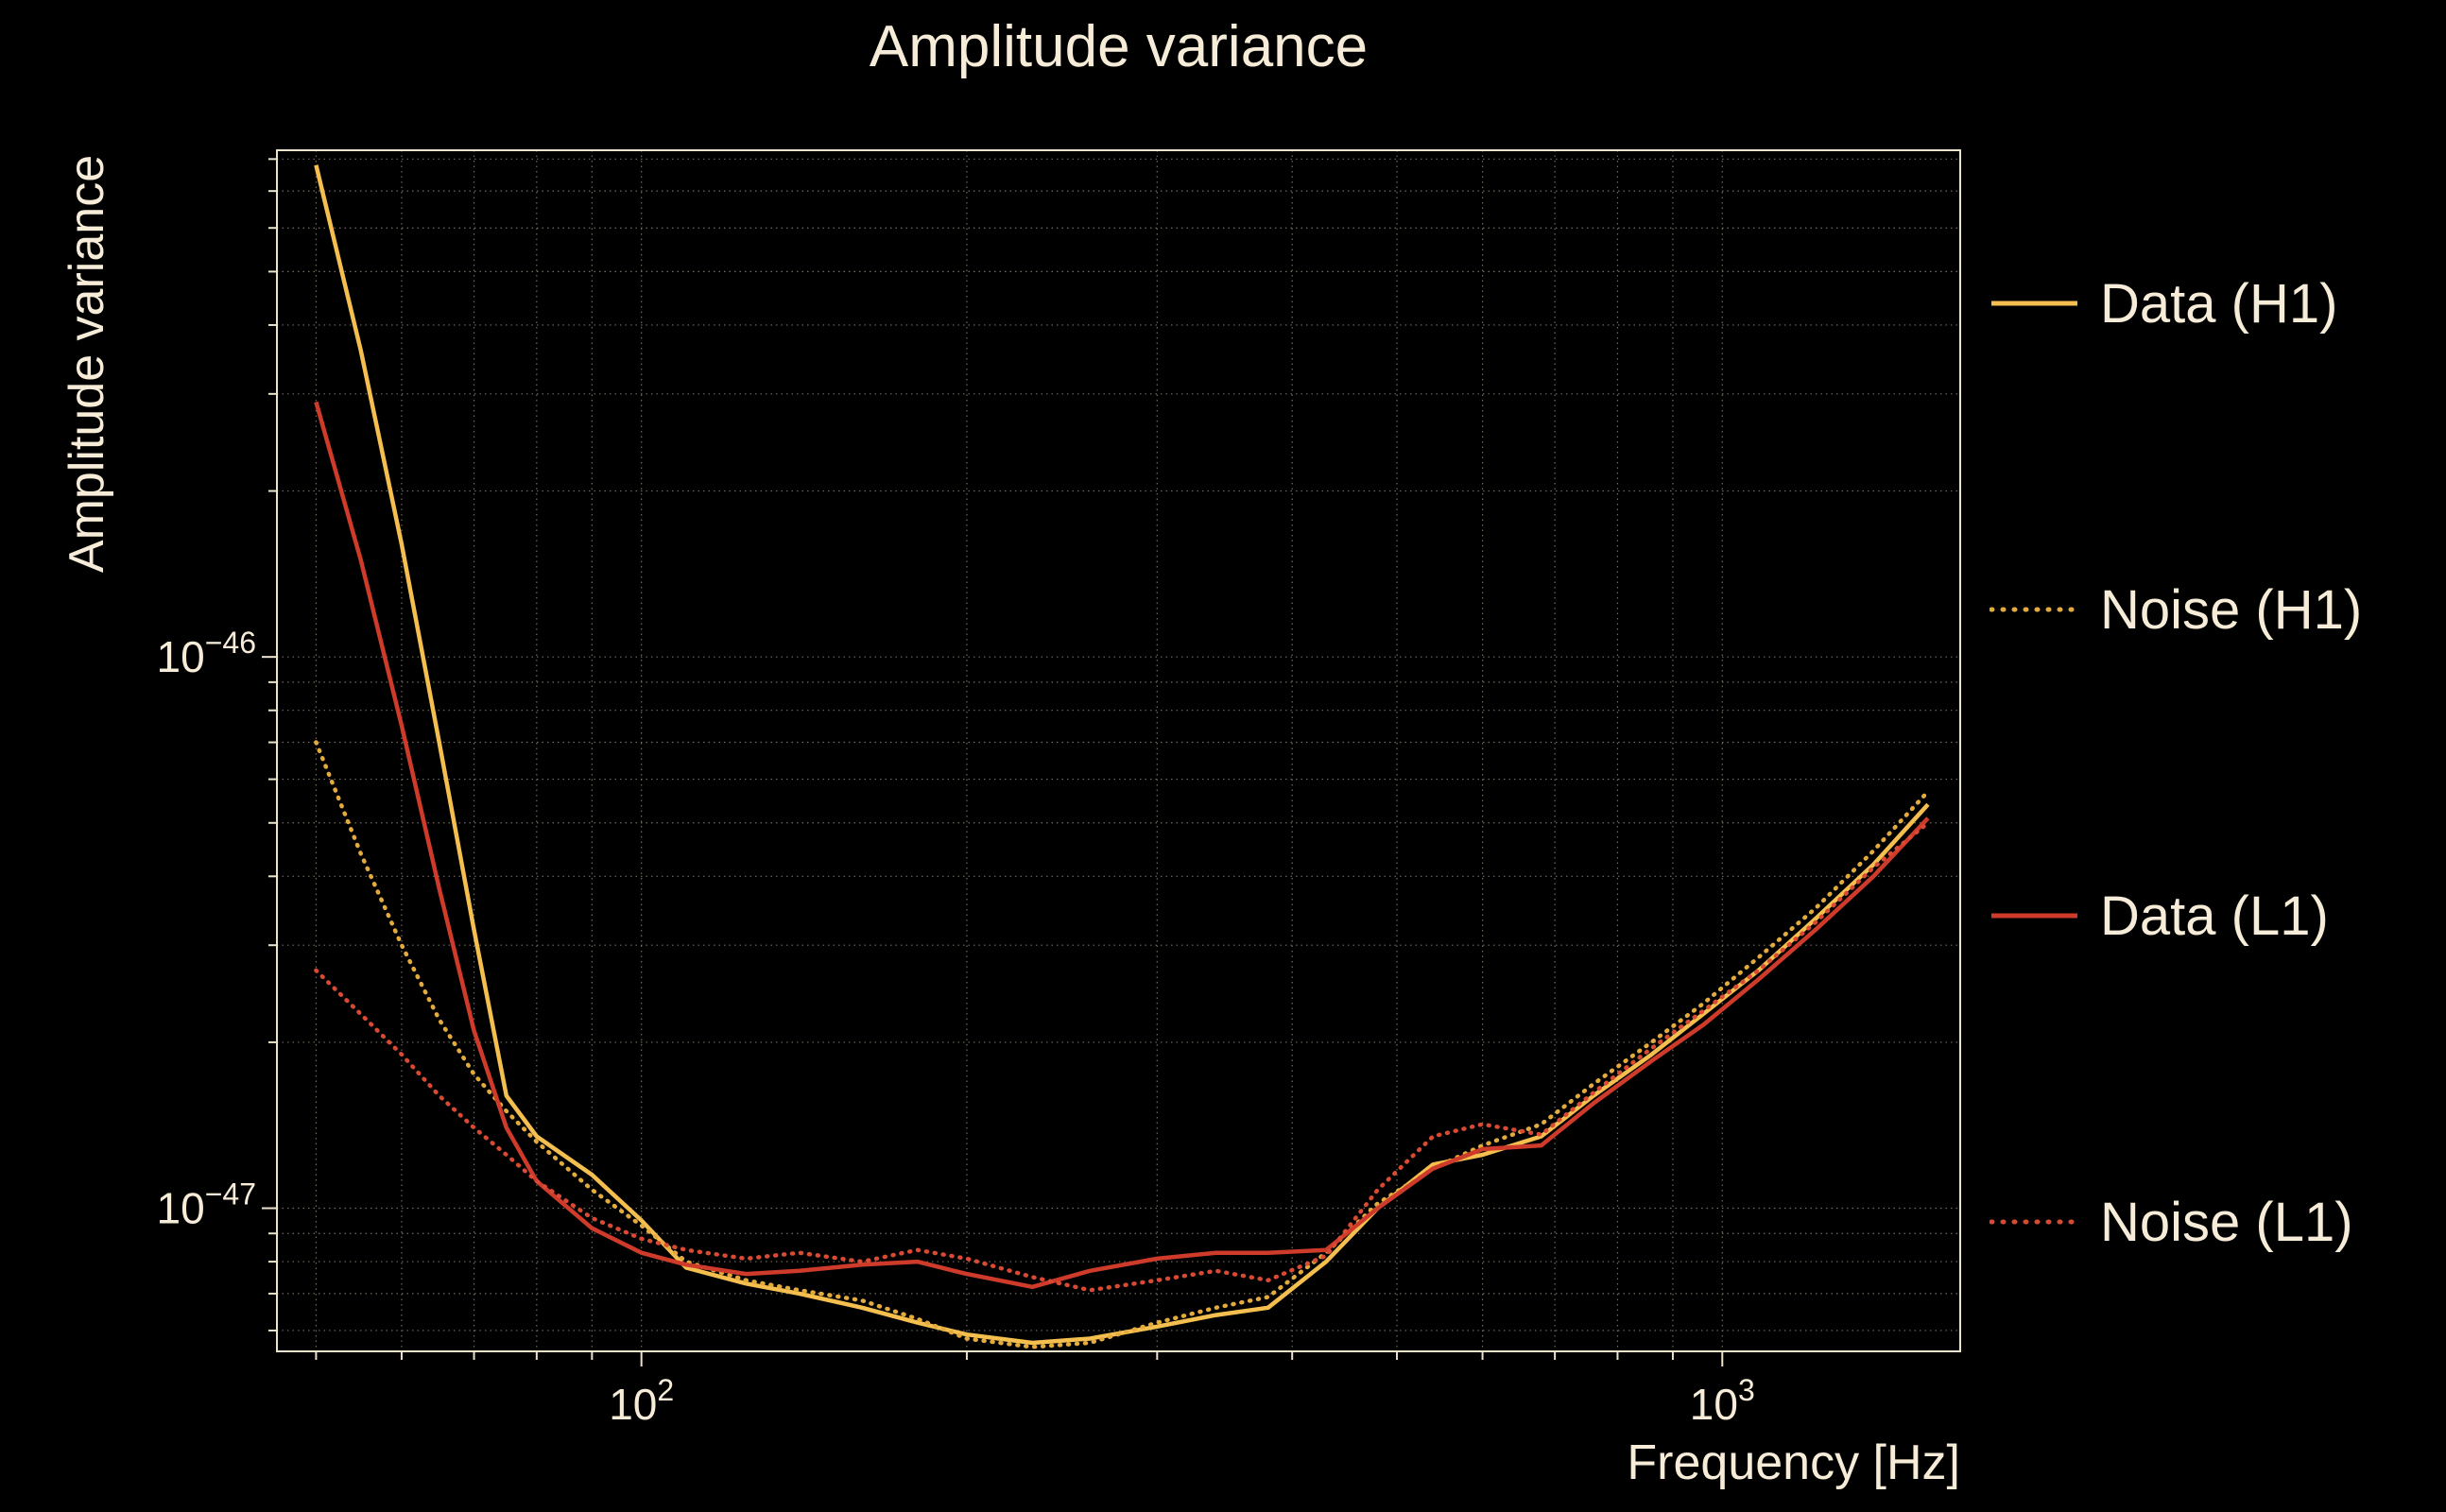 The width and height of the screenshot is (2446, 1512). What do you see at coordinates (1722, 1401) in the screenshot?
I see `x-tick-label: 10³` at bounding box center [1722, 1401].